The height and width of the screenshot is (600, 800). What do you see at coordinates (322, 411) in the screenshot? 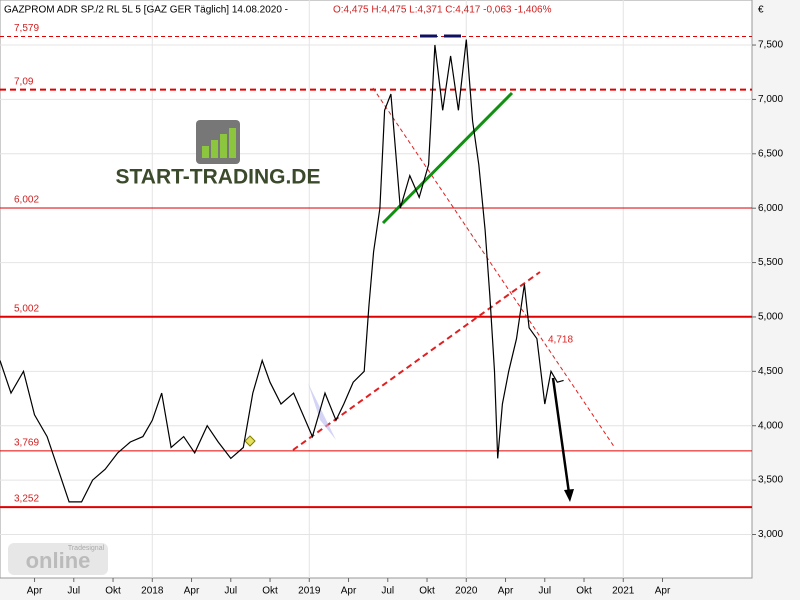
I see `pattern-area` at bounding box center [322, 411].